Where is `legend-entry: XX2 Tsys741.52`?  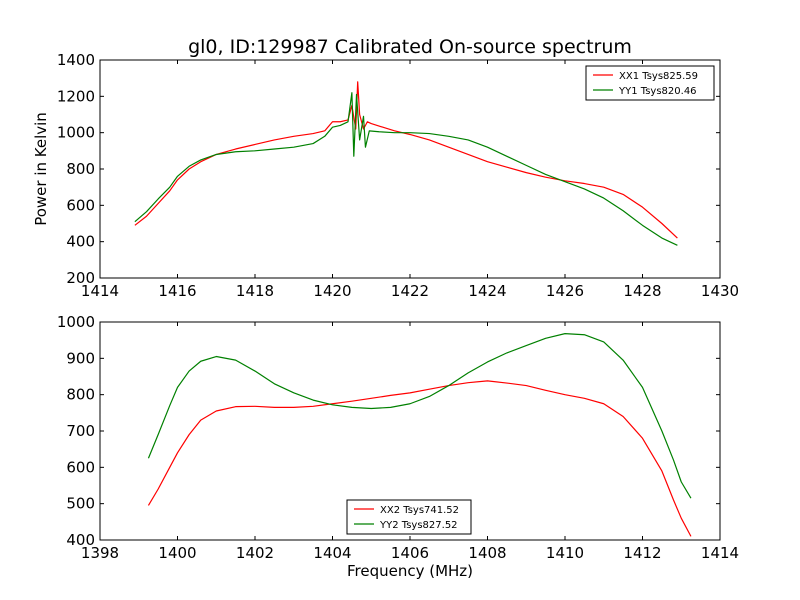 legend-entry: XX2 Tsys741.52 is located at coordinates (419, 510).